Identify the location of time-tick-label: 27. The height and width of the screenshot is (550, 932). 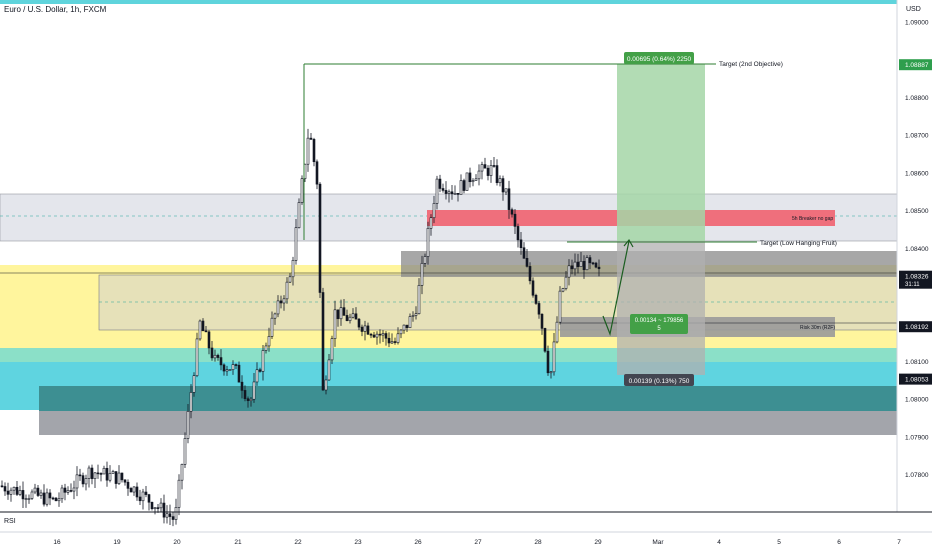
(478, 542).